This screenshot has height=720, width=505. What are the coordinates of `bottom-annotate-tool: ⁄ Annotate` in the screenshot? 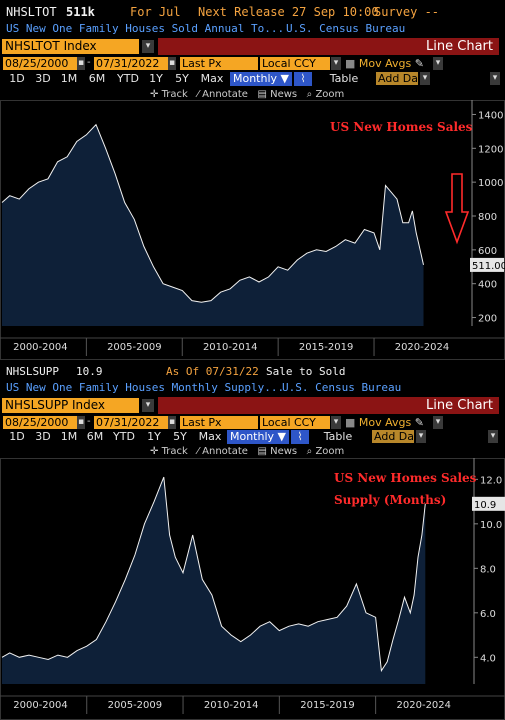 It's located at (222, 451).